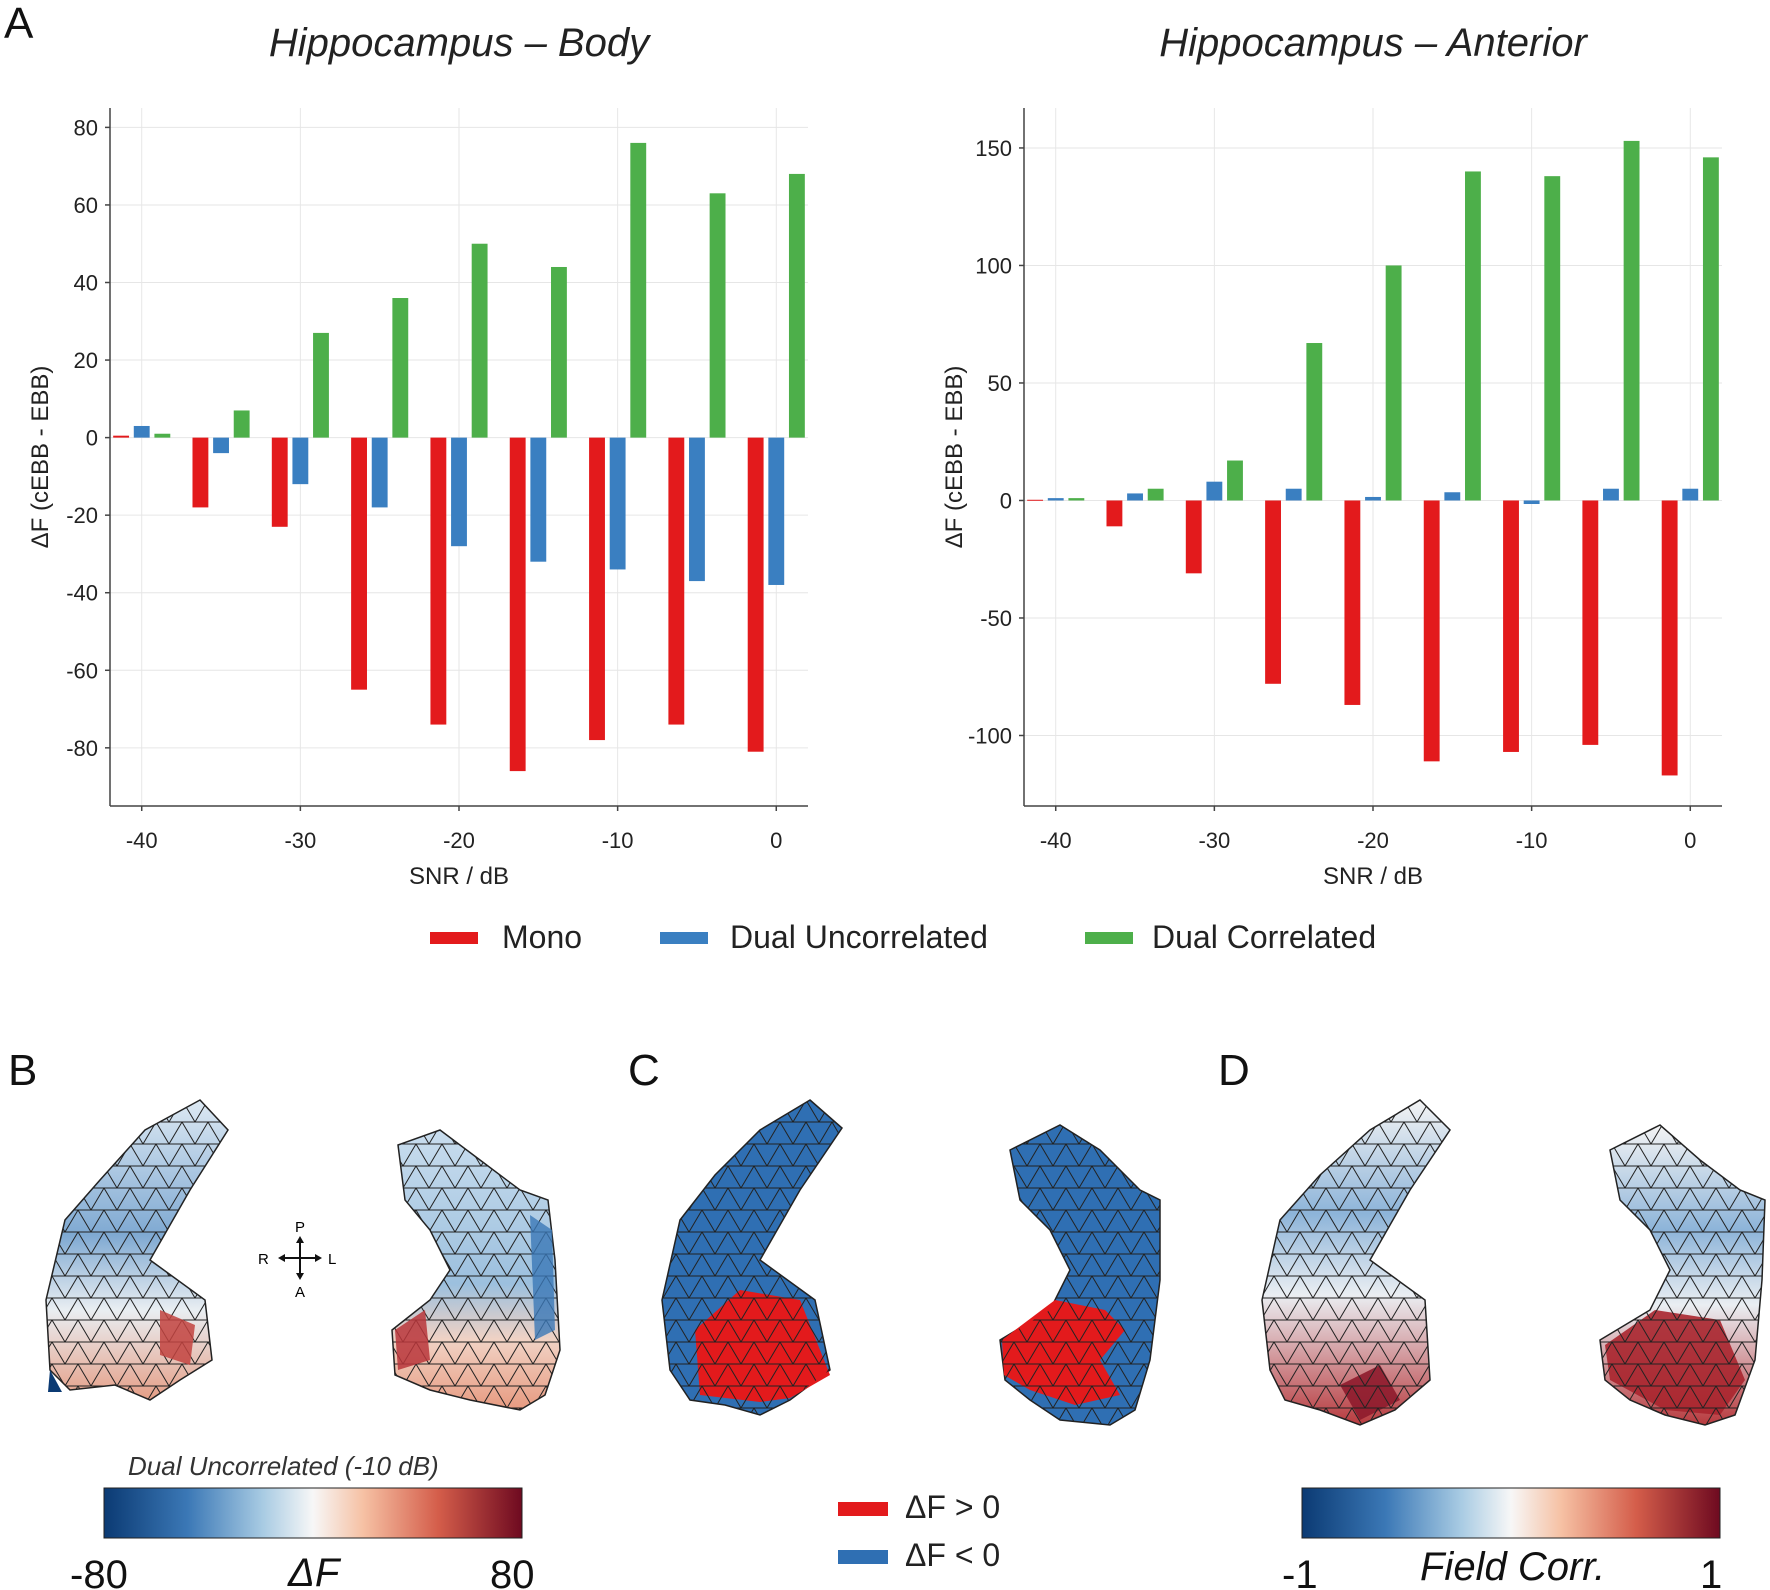 The image size is (1770, 1590). What do you see at coordinates (752, 1257) in the screenshot?
I see `mesh-c-right-hemisphere` at bounding box center [752, 1257].